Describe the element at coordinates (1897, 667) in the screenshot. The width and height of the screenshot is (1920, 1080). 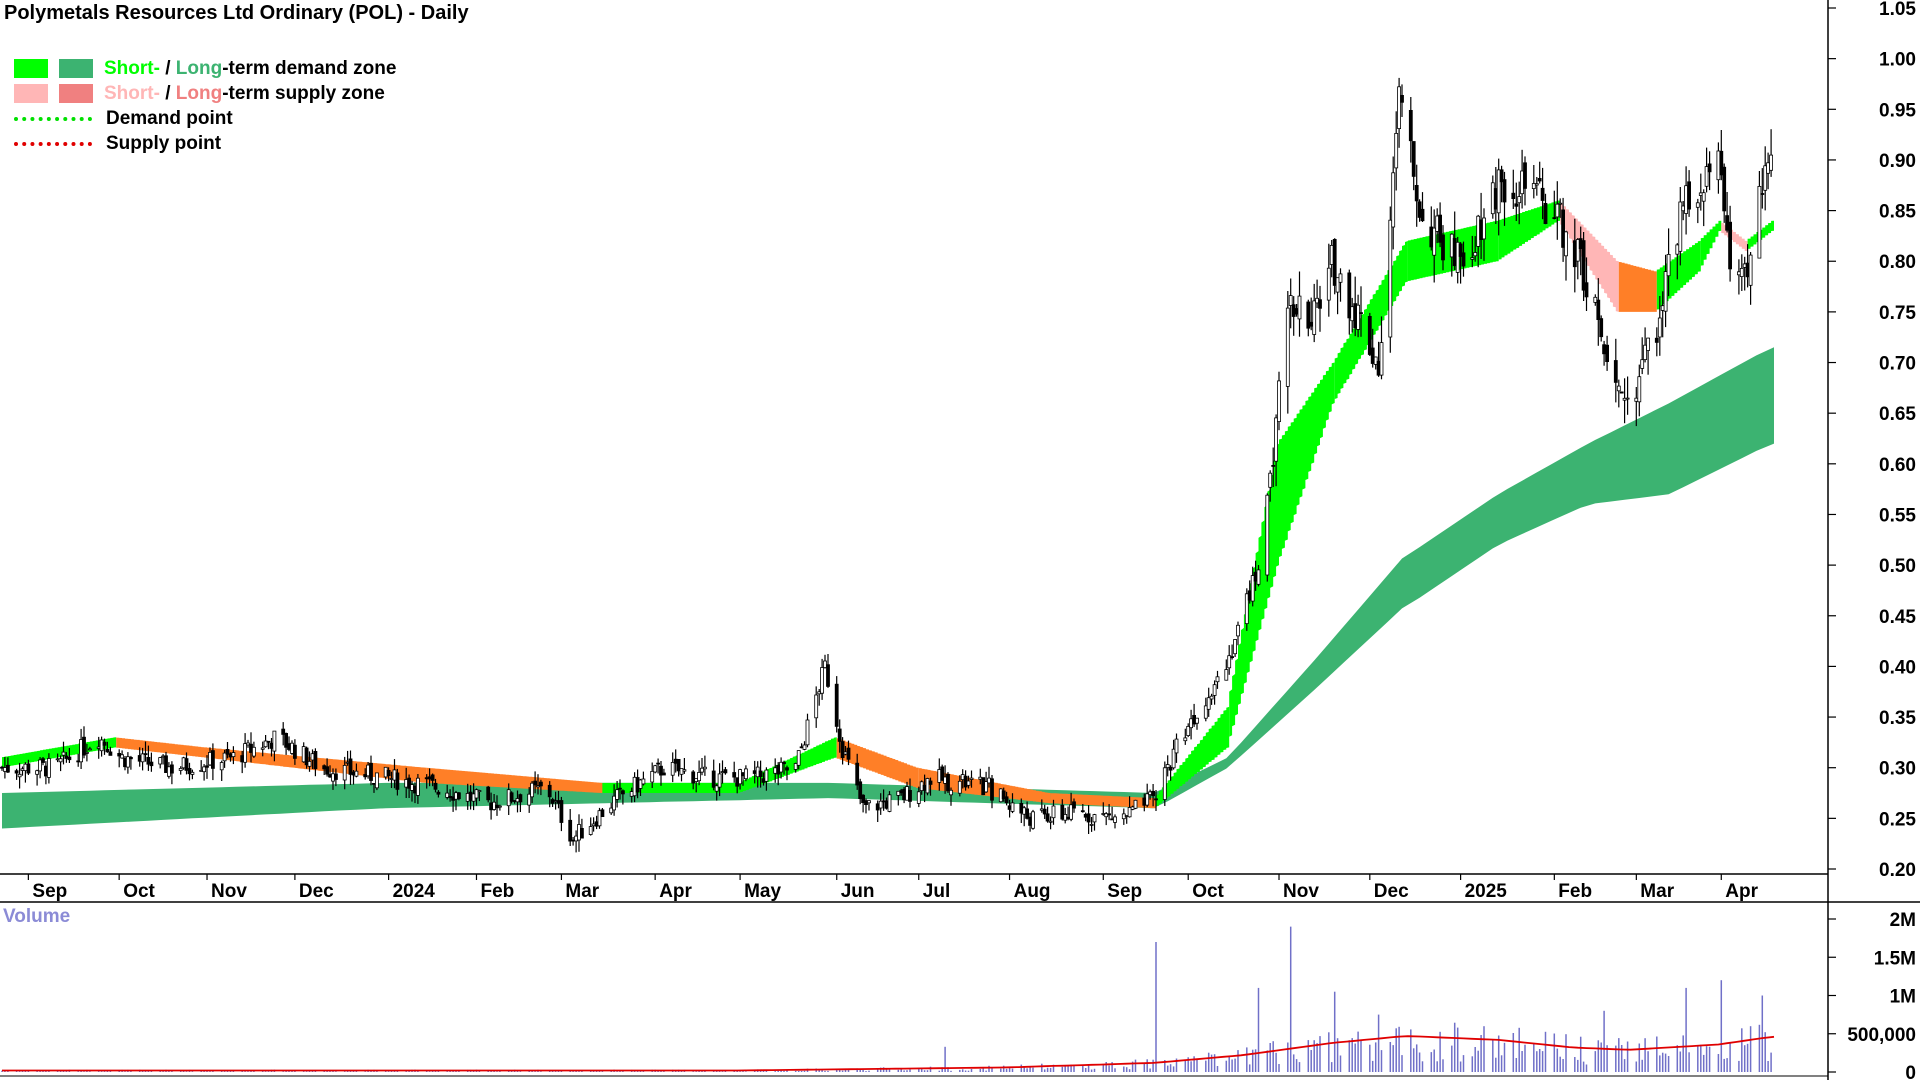
I see `price-tick-label: 0.40` at that location.